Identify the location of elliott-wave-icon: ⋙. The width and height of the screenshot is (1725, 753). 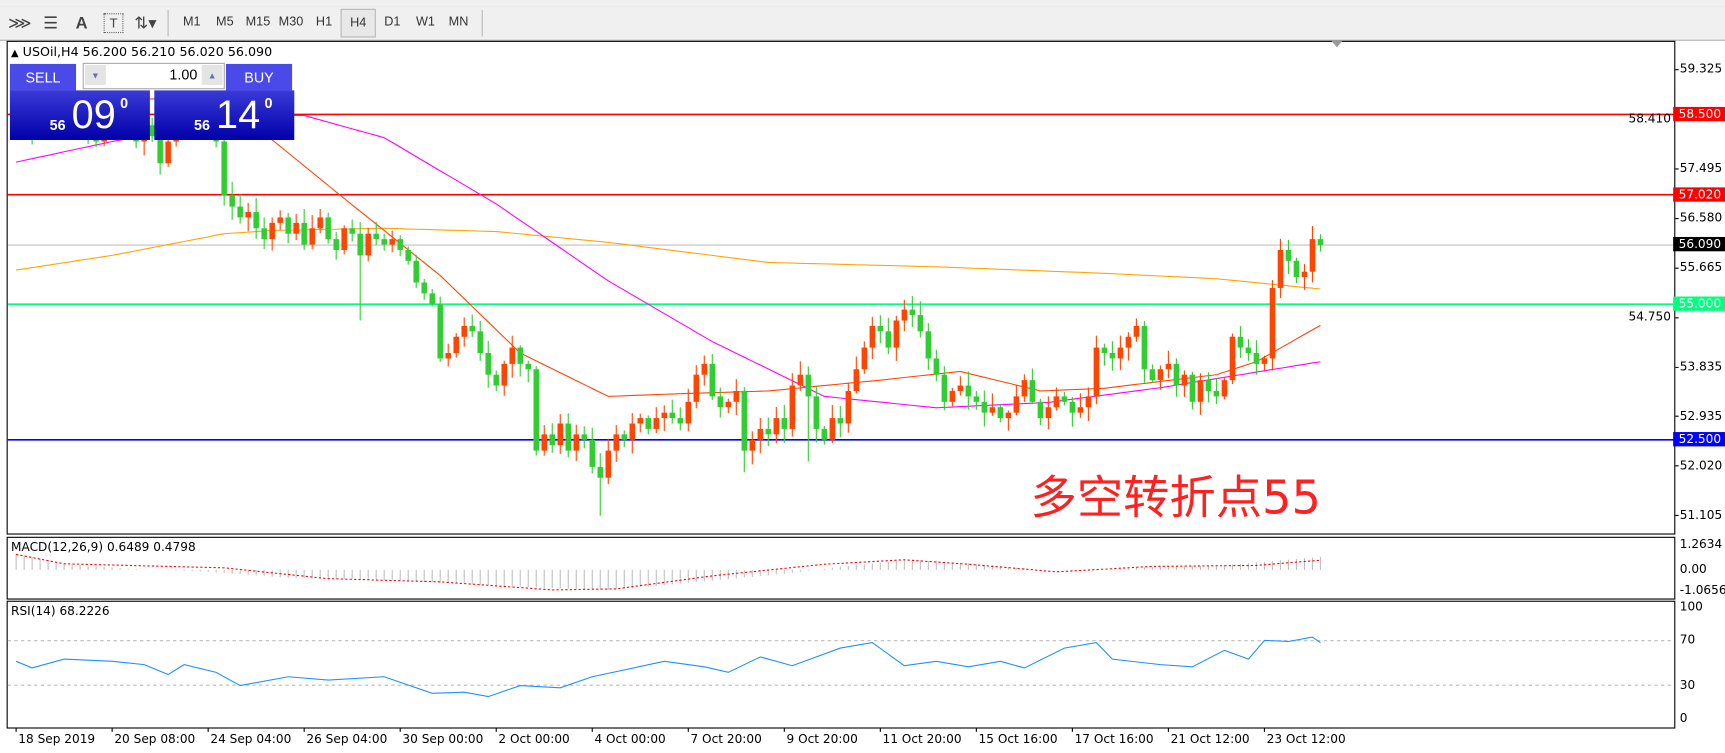
(20, 24).